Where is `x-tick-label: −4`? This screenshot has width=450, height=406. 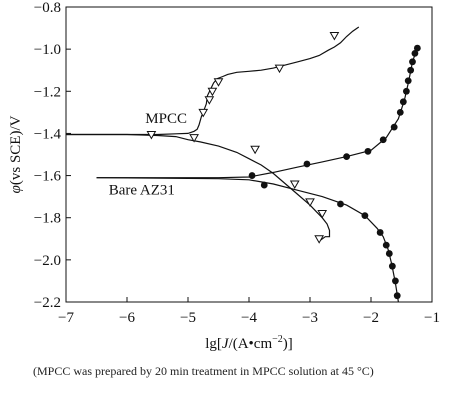
x-tick-label: −4 is located at coordinates (249, 318).